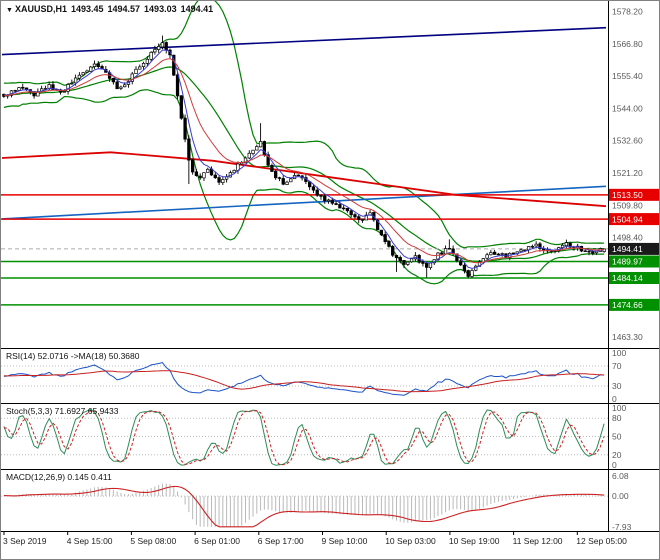 The height and width of the screenshot is (560, 660). Describe the element at coordinates (62, 411) in the screenshot. I see `stoch-indicator-label: Stoch(5,3,3) 71.6927 65.9433` at that location.